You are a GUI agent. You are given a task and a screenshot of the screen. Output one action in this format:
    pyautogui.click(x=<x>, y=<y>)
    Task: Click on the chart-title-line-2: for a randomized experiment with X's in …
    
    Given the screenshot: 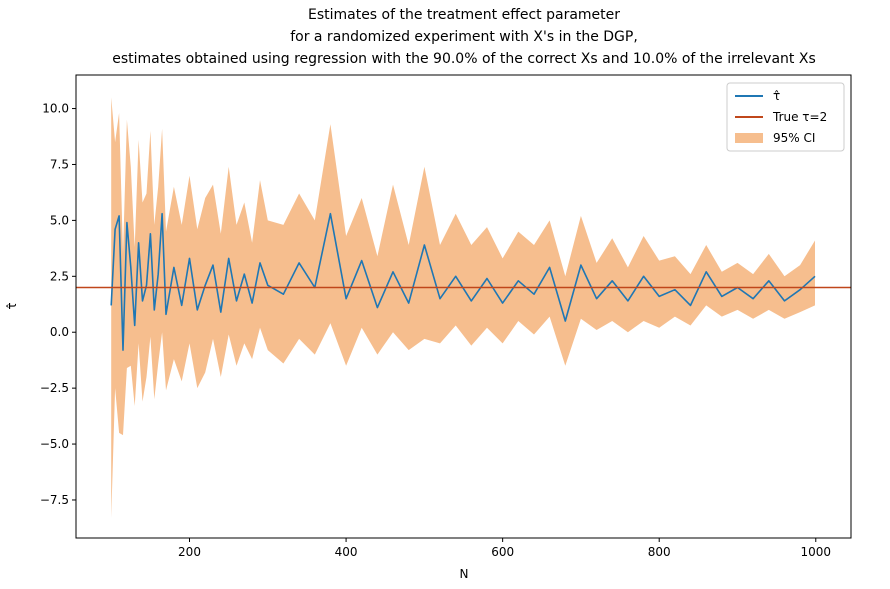 What is the action you would take?
    pyautogui.click(x=464, y=37)
    